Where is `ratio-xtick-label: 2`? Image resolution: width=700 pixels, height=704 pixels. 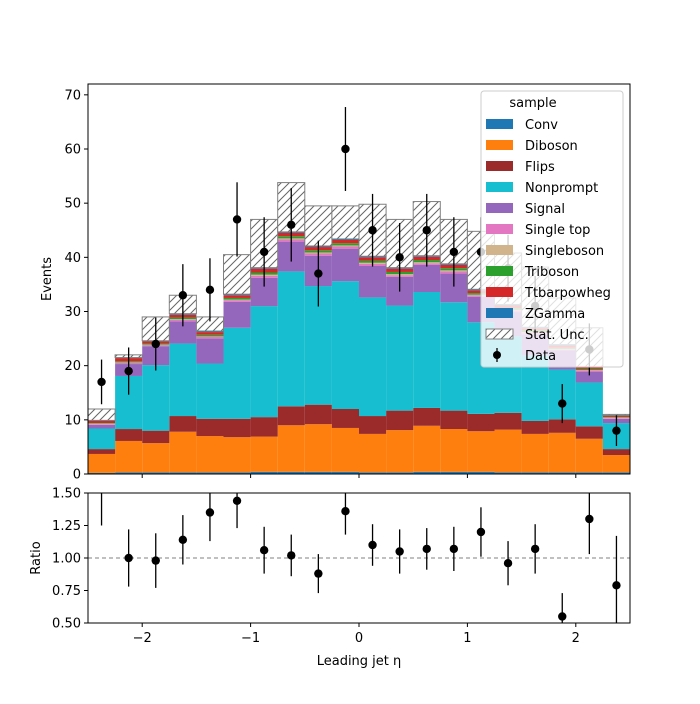
ratio-xtick-label: 2 is located at coordinates (576, 638).